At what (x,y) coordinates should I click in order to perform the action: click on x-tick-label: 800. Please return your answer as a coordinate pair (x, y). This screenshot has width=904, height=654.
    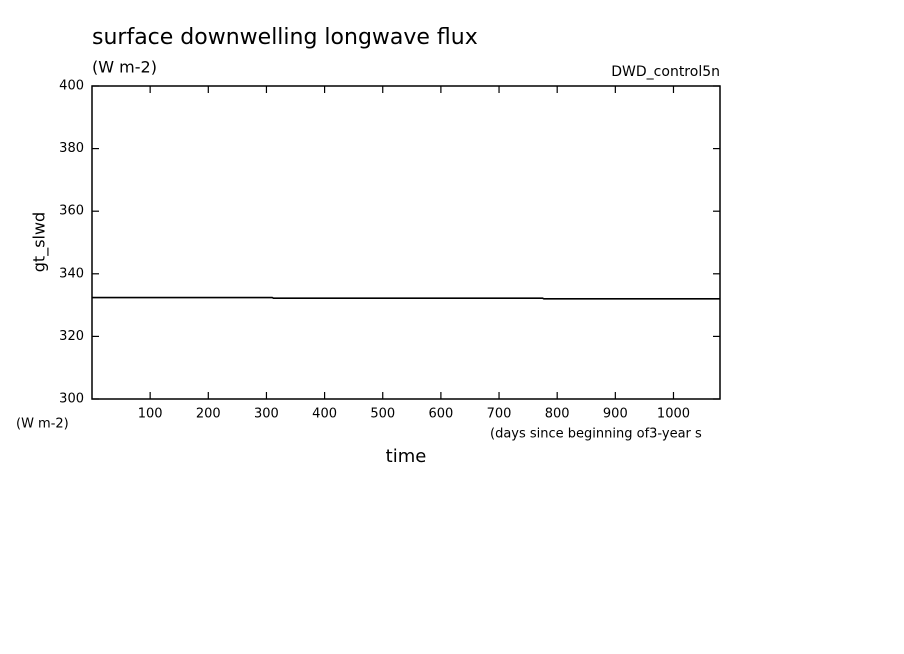
    Looking at the image, I should click on (557, 414).